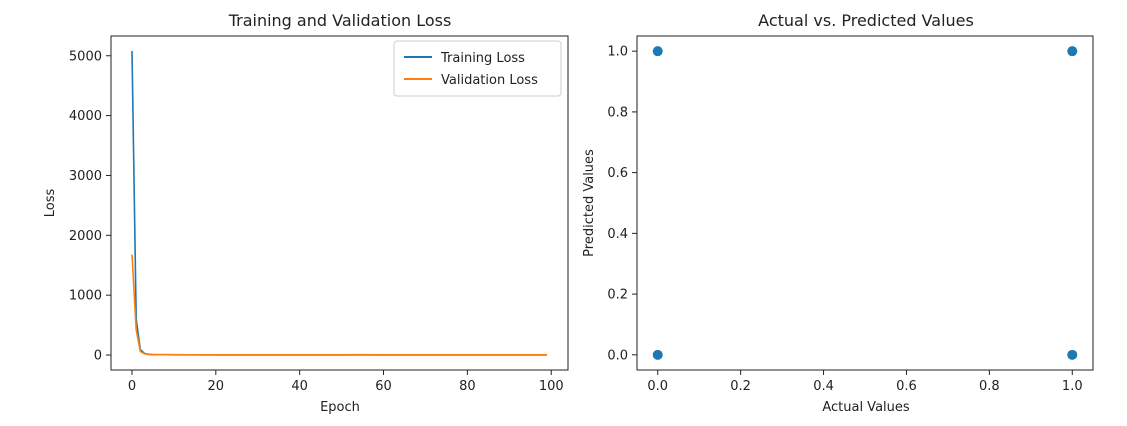 The width and height of the screenshot is (1127, 426). Describe the element at coordinates (85, 296) in the screenshot. I see `y-tick-label: 1000` at that location.